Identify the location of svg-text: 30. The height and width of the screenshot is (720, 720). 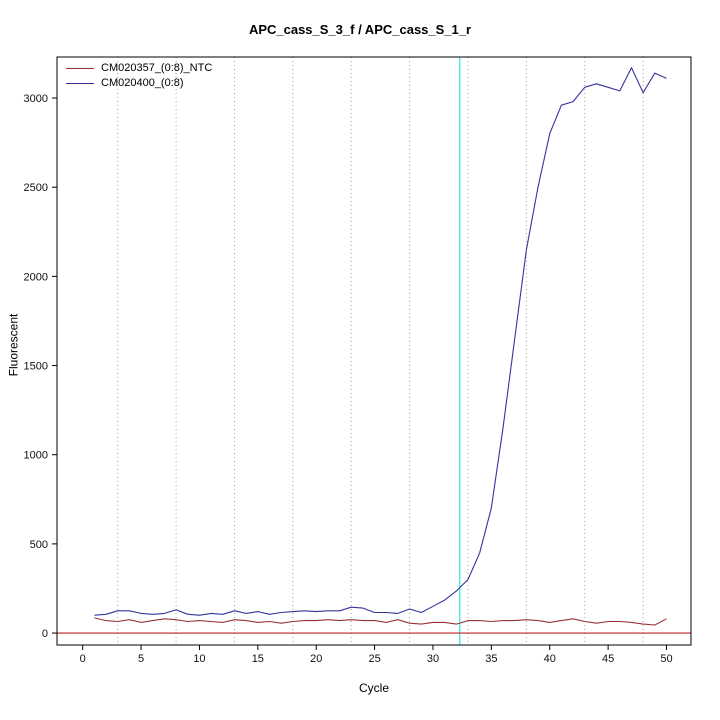
(433, 659).